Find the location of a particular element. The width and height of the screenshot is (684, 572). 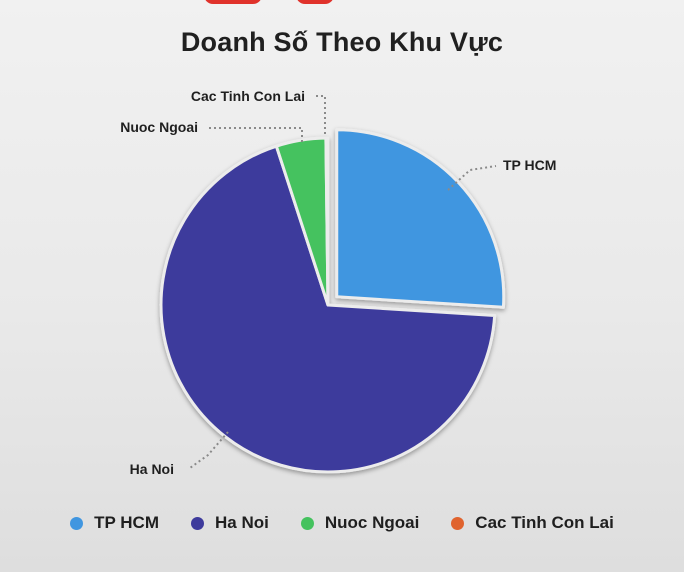

pie-slice-tp-hcm is located at coordinates (420, 218).